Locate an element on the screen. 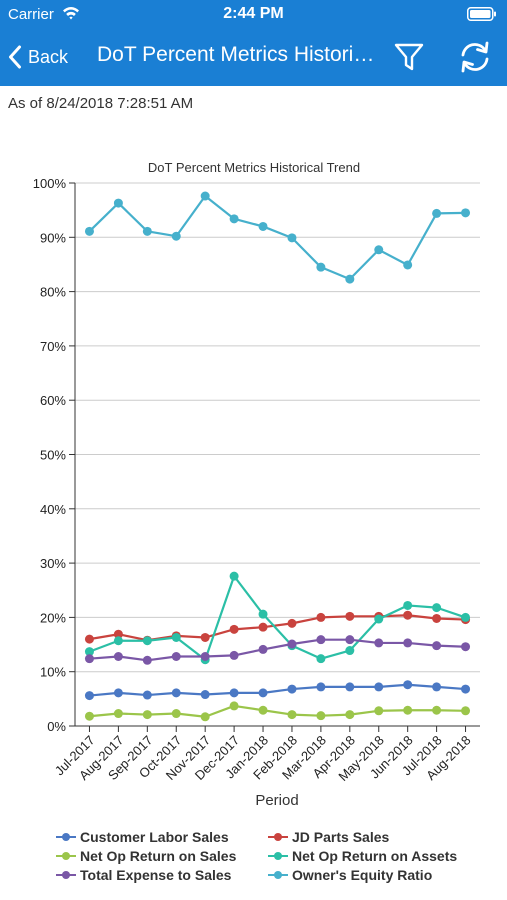 This screenshot has width=507, height=900. y-tick-label: 50% is located at coordinates (53, 455).